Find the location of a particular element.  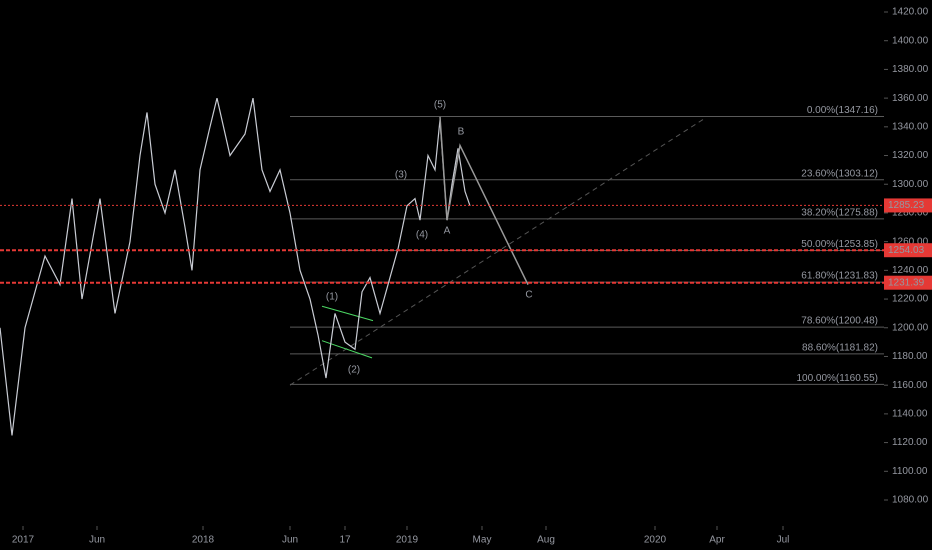

price-tag-label: 1231.39 is located at coordinates (906, 282).